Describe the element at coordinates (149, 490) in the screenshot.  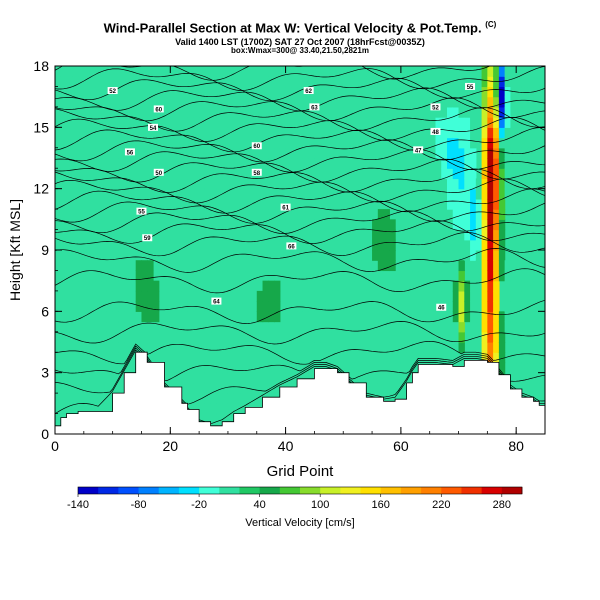
I see `colorbar-swatch` at that location.